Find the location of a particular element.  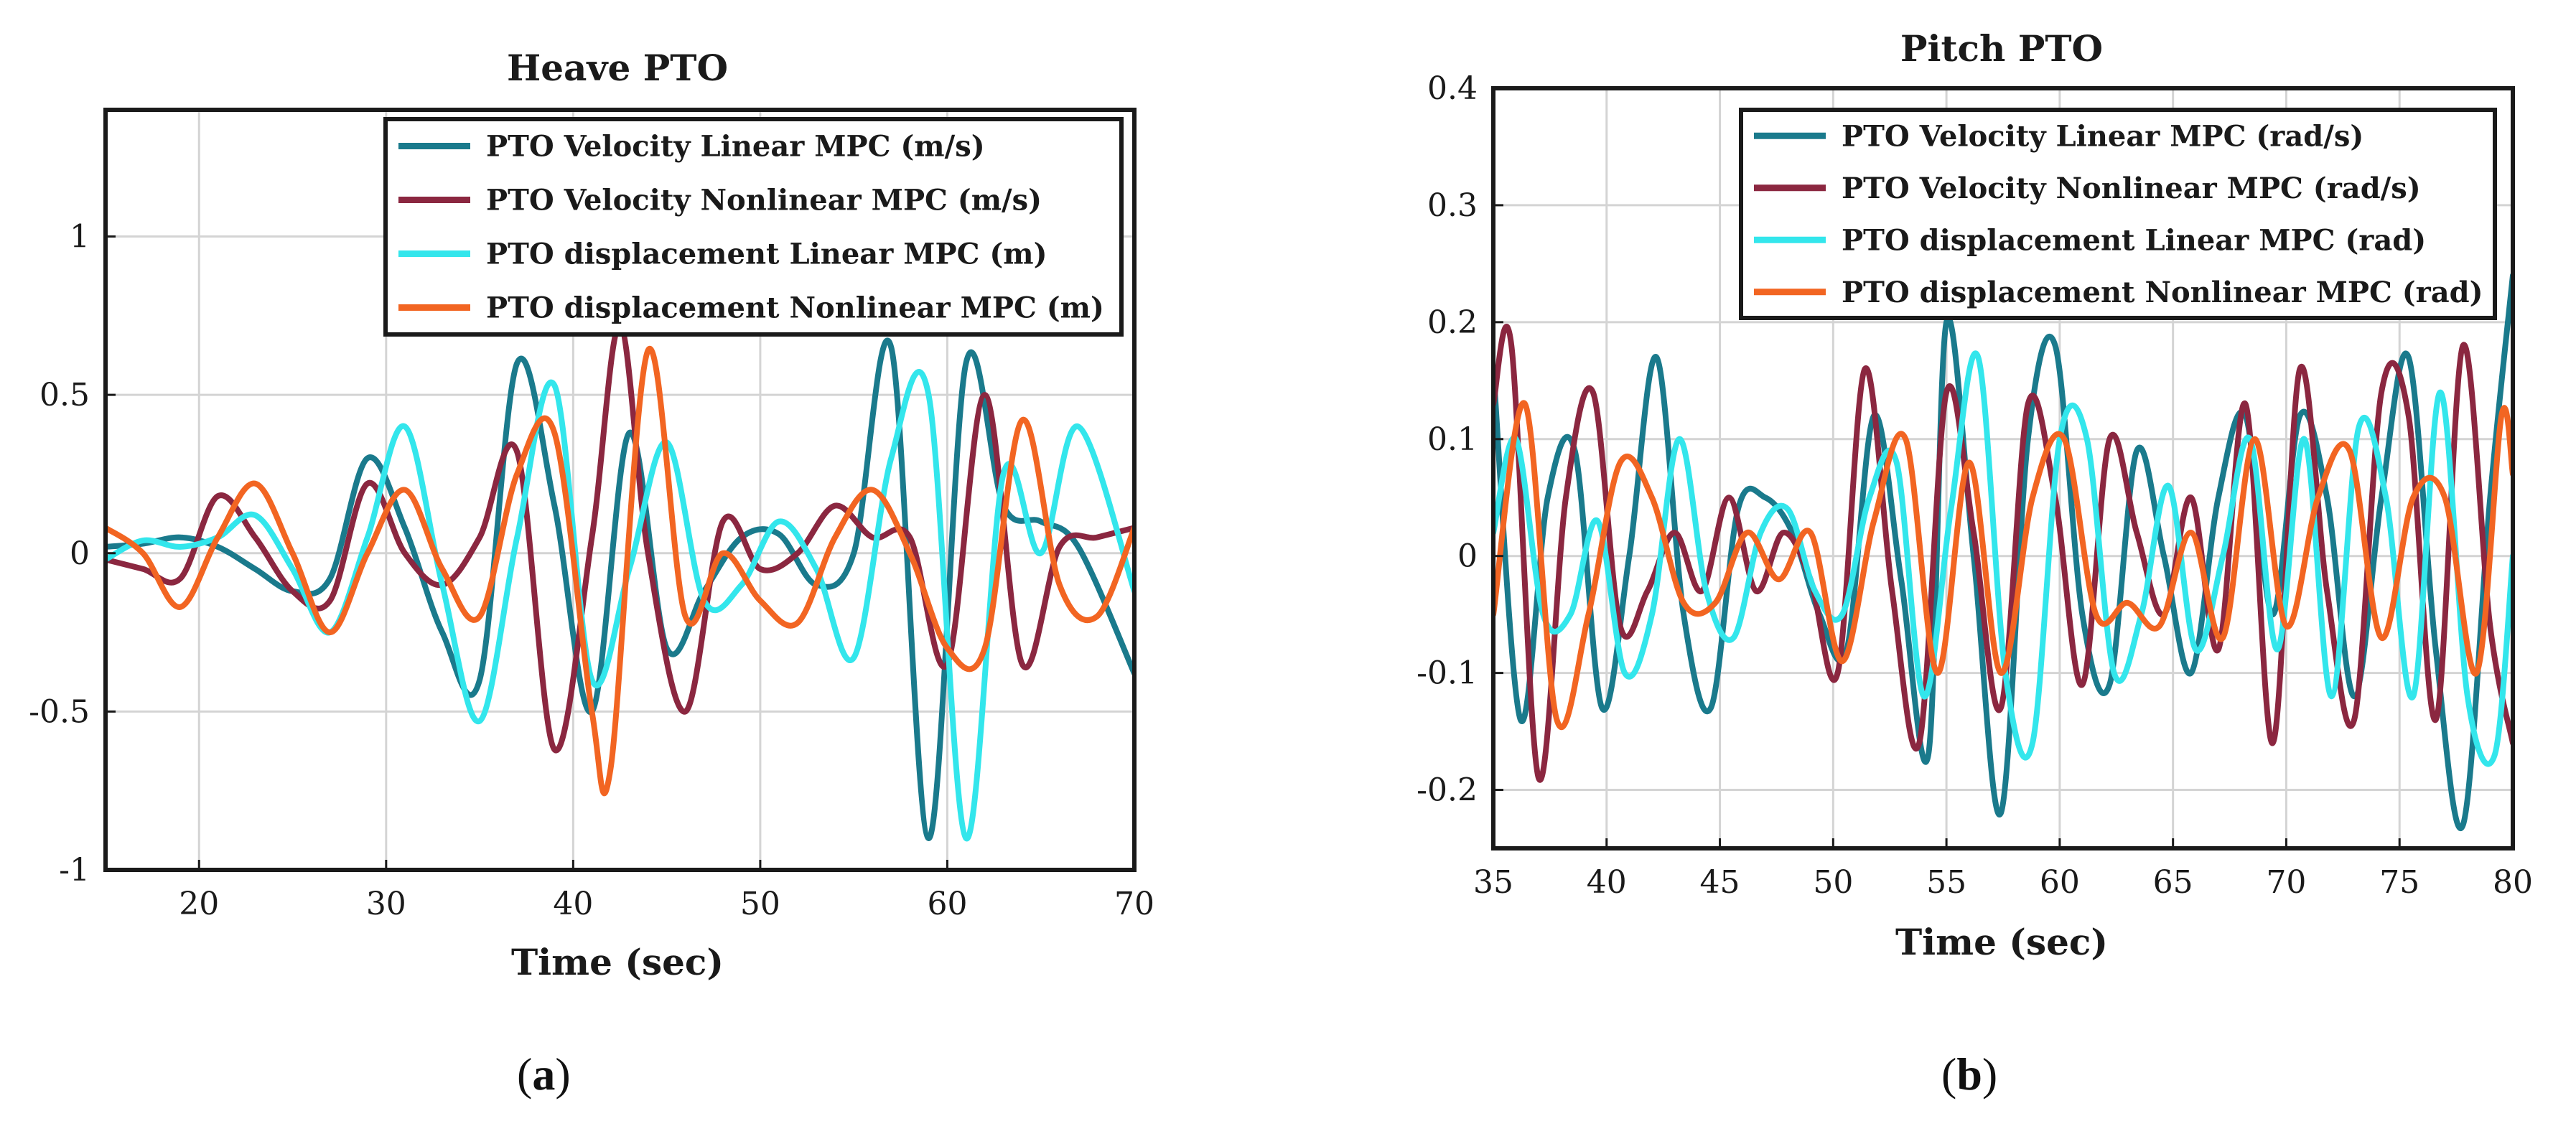

caption-letter: b is located at coordinates (1969, 1075).